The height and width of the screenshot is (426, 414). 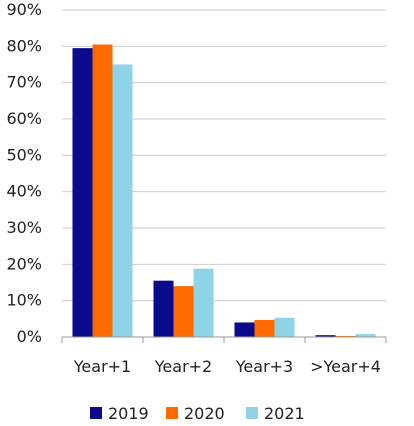 What do you see at coordinates (163, 308) in the screenshot?
I see `bar-2019-Year+2` at bounding box center [163, 308].